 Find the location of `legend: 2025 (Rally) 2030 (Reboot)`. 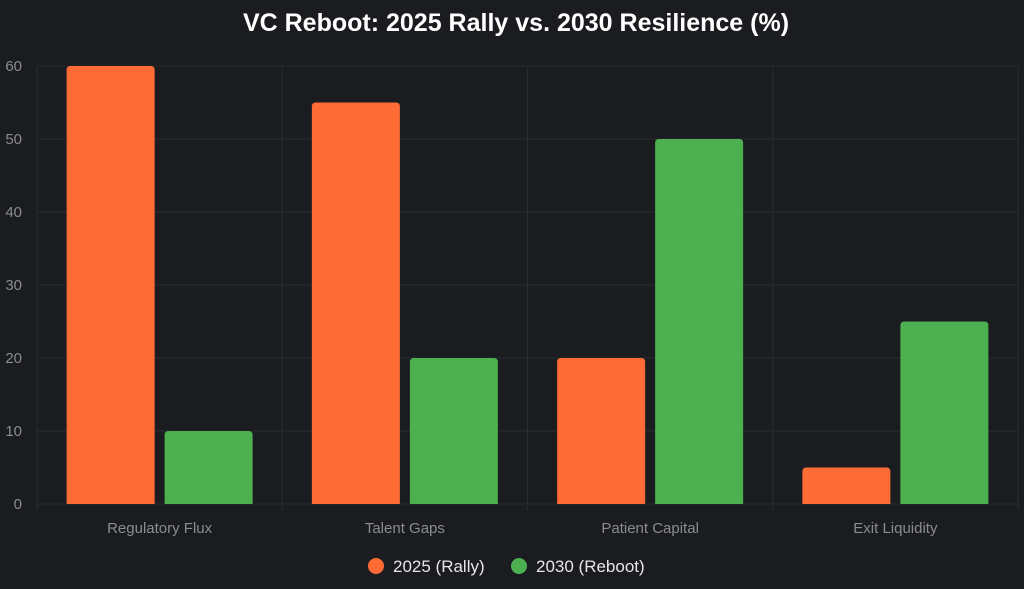

legend: 2025 (Rally) 2030 (Reboot) is located at coordinates (506, 566).